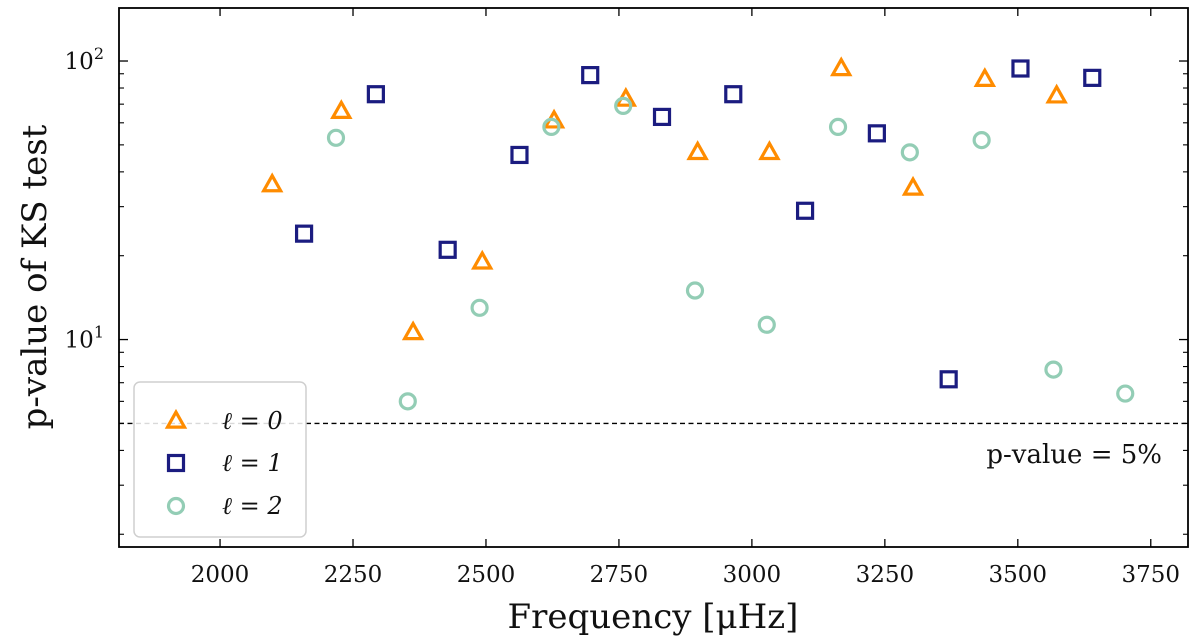 The image size is (1200, 644). Describe the element at coordinates (619, 575) in the screenshot. I see `x-tick-label: 2750` at that location.